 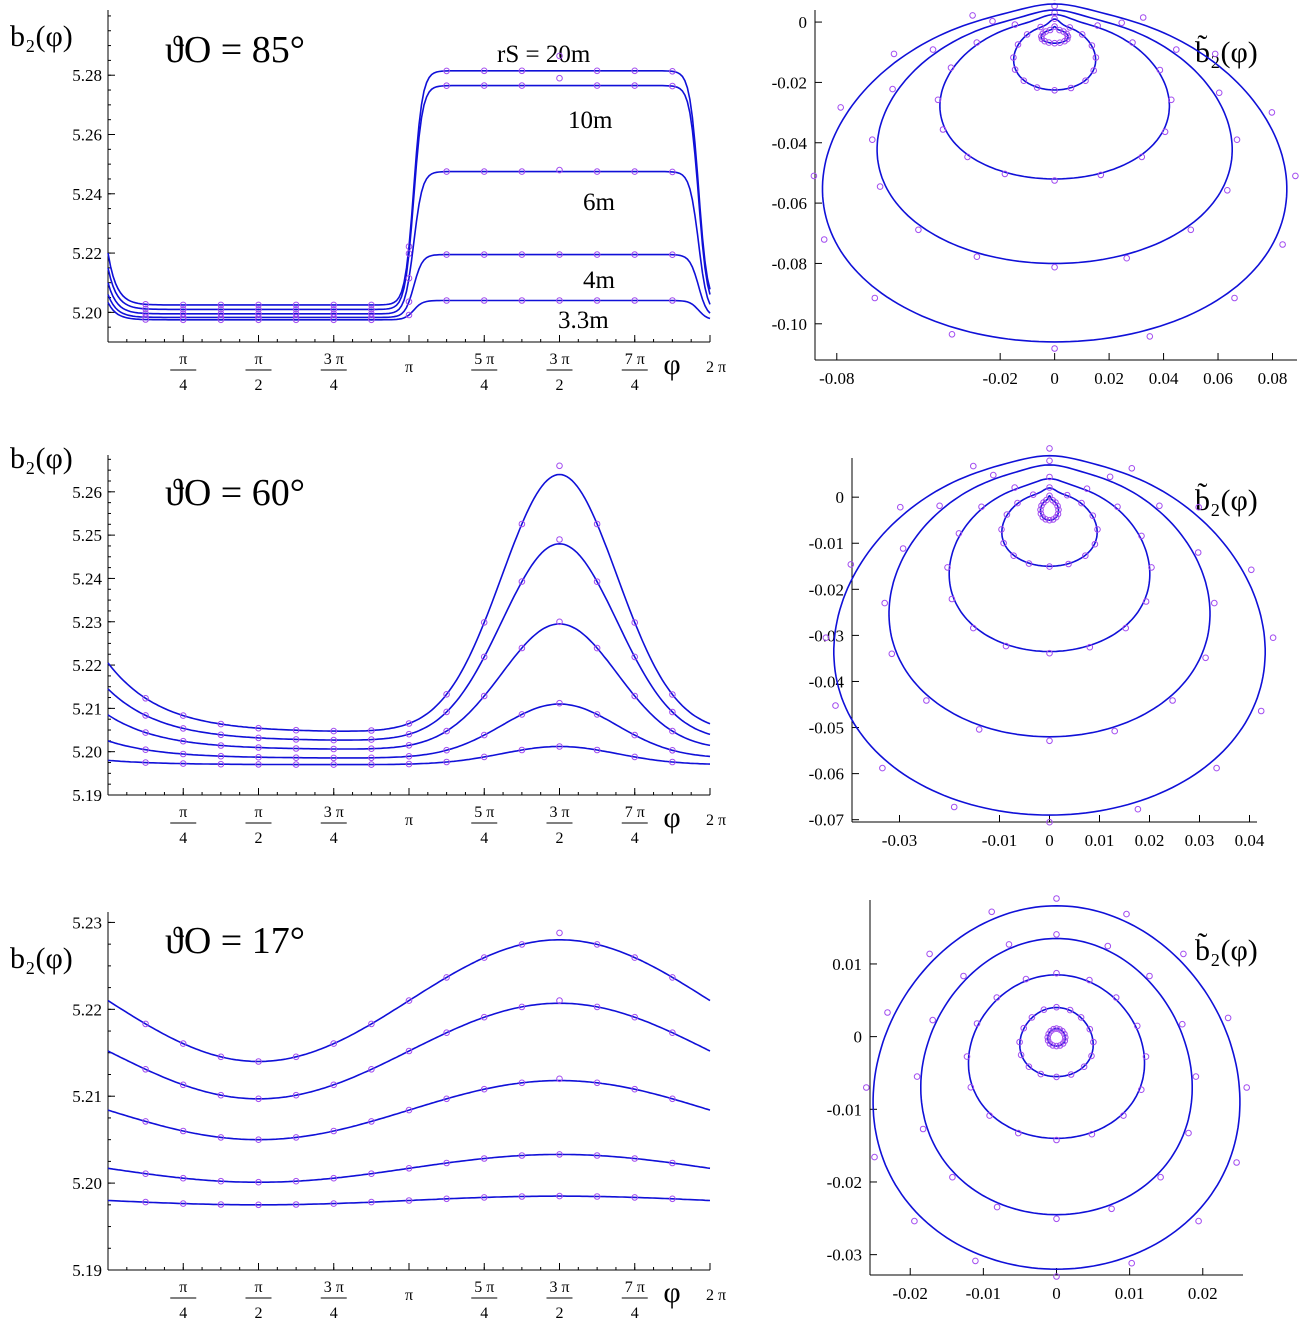 What do you see at coordinates (87, 665) in the screenshot?
I see `y-tick-label: 5.22` at bounding box center [87, 665].